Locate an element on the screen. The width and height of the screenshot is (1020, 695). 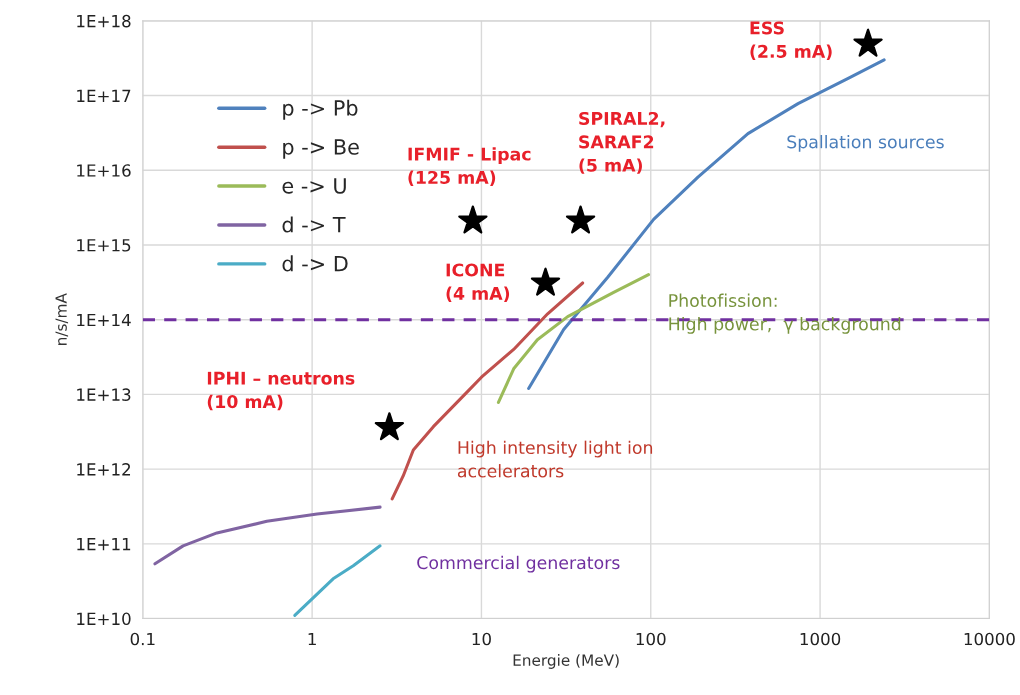
annotation: IFMIF - Lipac (125 mA) is located at coordinates (469, 167).